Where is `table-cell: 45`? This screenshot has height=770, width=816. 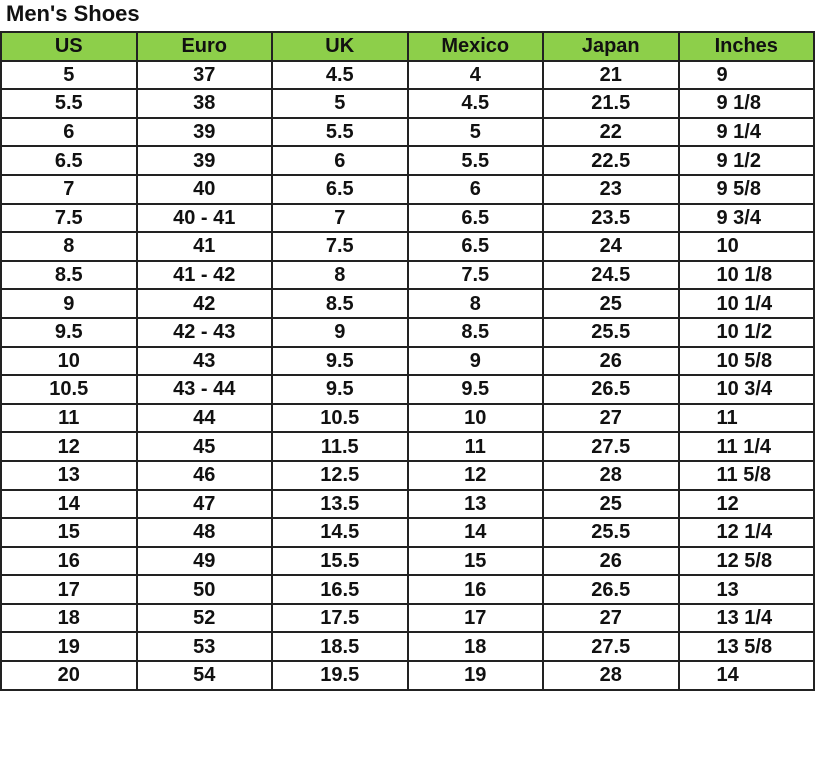
table-cell: 45 is located at coordinates (204, 446).